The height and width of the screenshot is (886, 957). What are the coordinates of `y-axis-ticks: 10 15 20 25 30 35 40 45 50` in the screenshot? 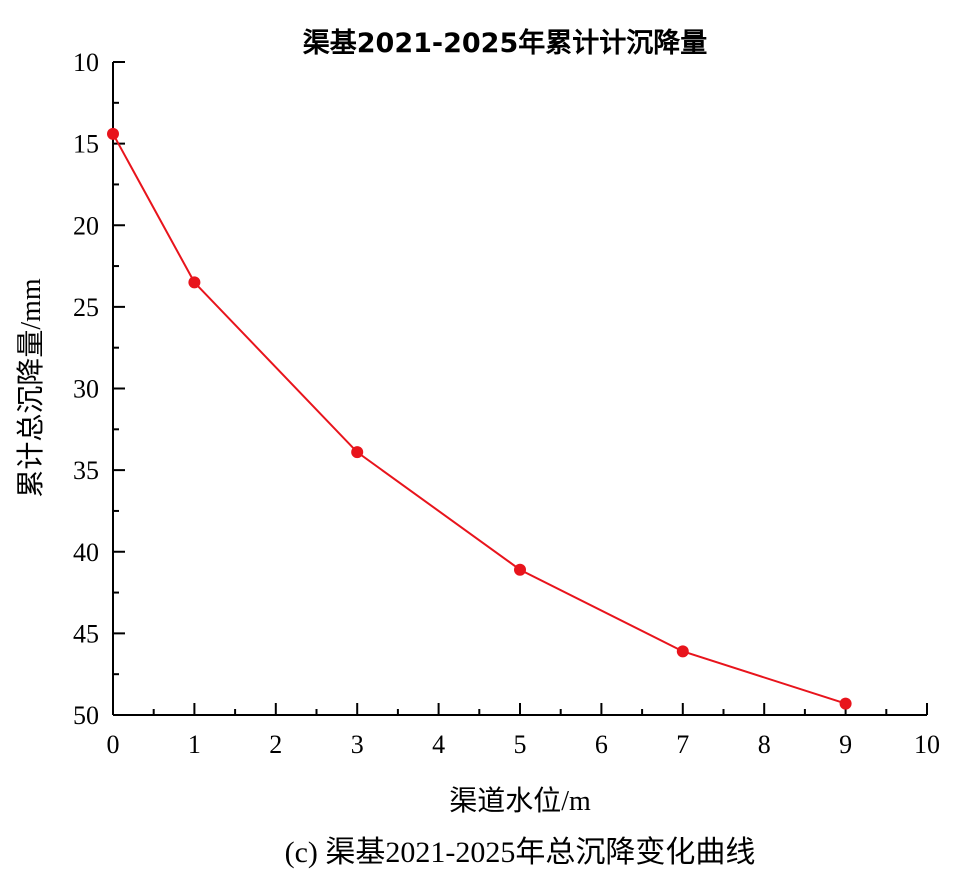 It's located at (99, 389).